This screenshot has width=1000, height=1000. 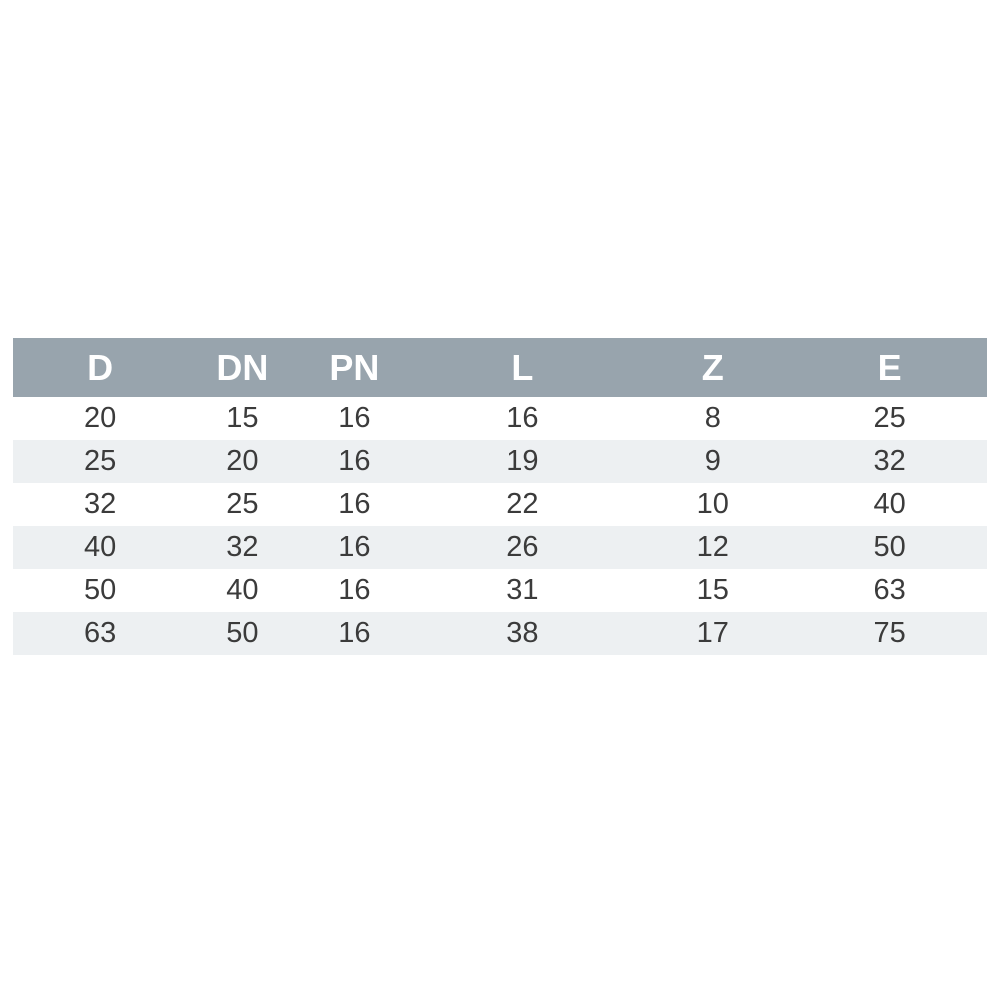 What do you see at coordinates (500, 461) in the screenshot?
I see `table-row: 25 20 16 19 9 32` at bounding box center [500, 461].